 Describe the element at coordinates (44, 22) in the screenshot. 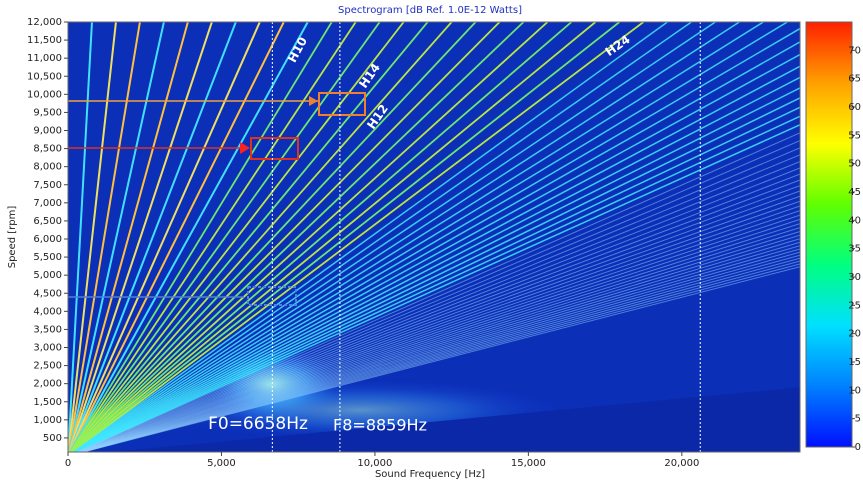

I see `y-tick-label: 12,000` at that location.